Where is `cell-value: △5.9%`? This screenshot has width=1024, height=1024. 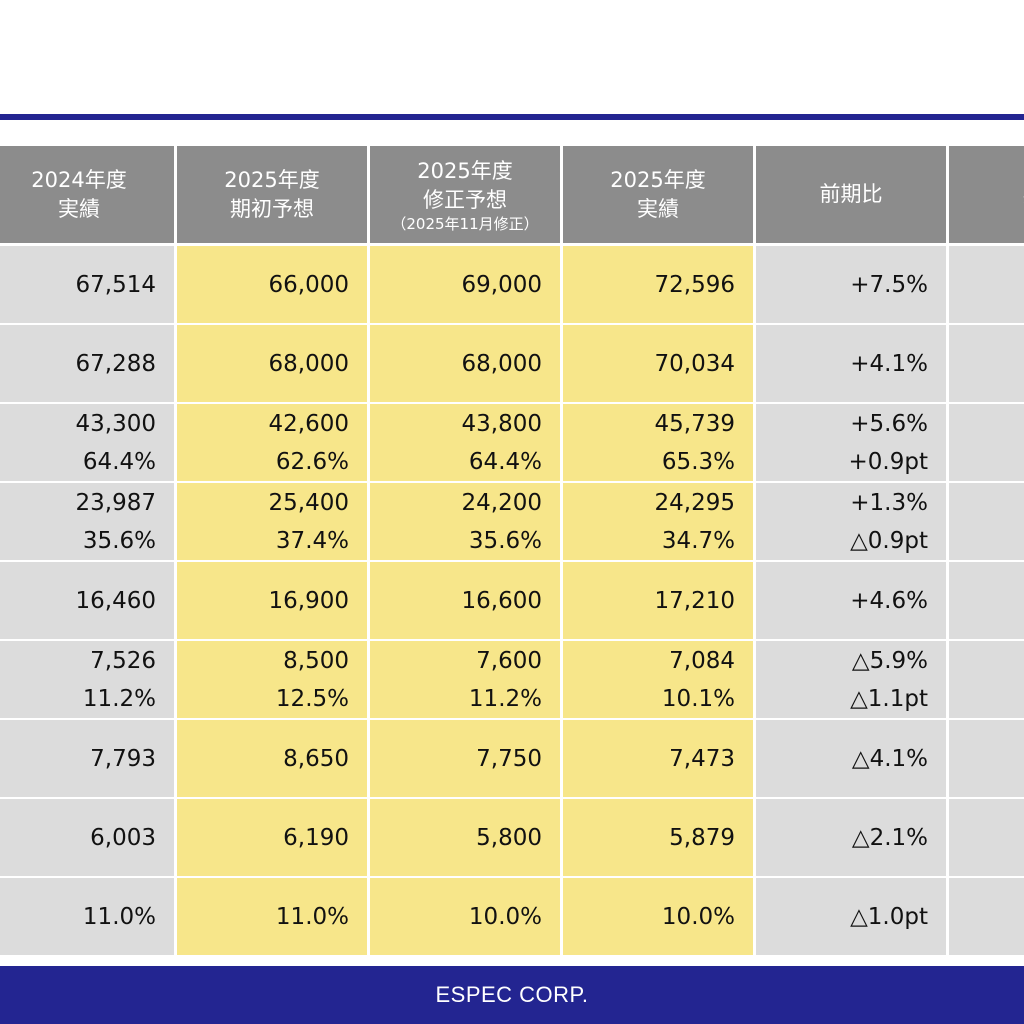
cell-value: △5.9% is located at coordinates (889, 660).